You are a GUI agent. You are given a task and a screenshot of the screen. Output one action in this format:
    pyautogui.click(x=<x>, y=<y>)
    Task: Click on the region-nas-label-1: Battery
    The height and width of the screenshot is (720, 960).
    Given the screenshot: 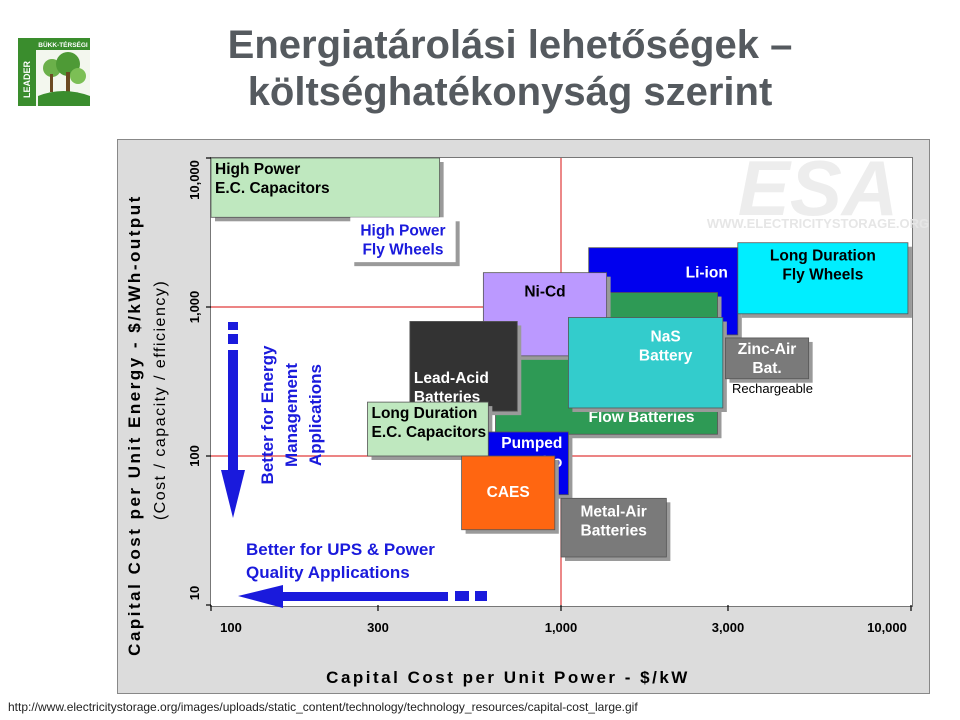 What is the action you would take?
    pyautogui.click(x=666, y=356)
    